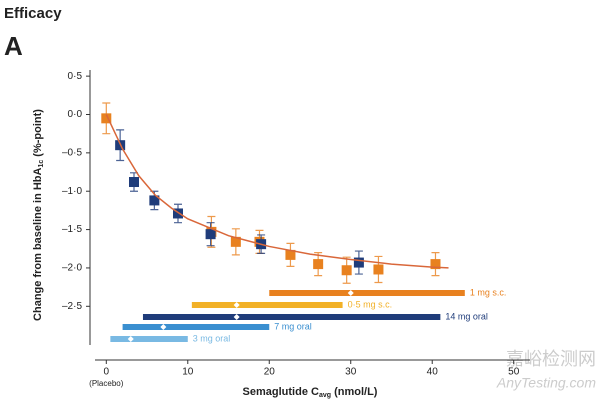  What do you see at coordinates (466, 316) in the screenshot?
I see `range-label: 14 mg oral` at bounding box center [466, 316].